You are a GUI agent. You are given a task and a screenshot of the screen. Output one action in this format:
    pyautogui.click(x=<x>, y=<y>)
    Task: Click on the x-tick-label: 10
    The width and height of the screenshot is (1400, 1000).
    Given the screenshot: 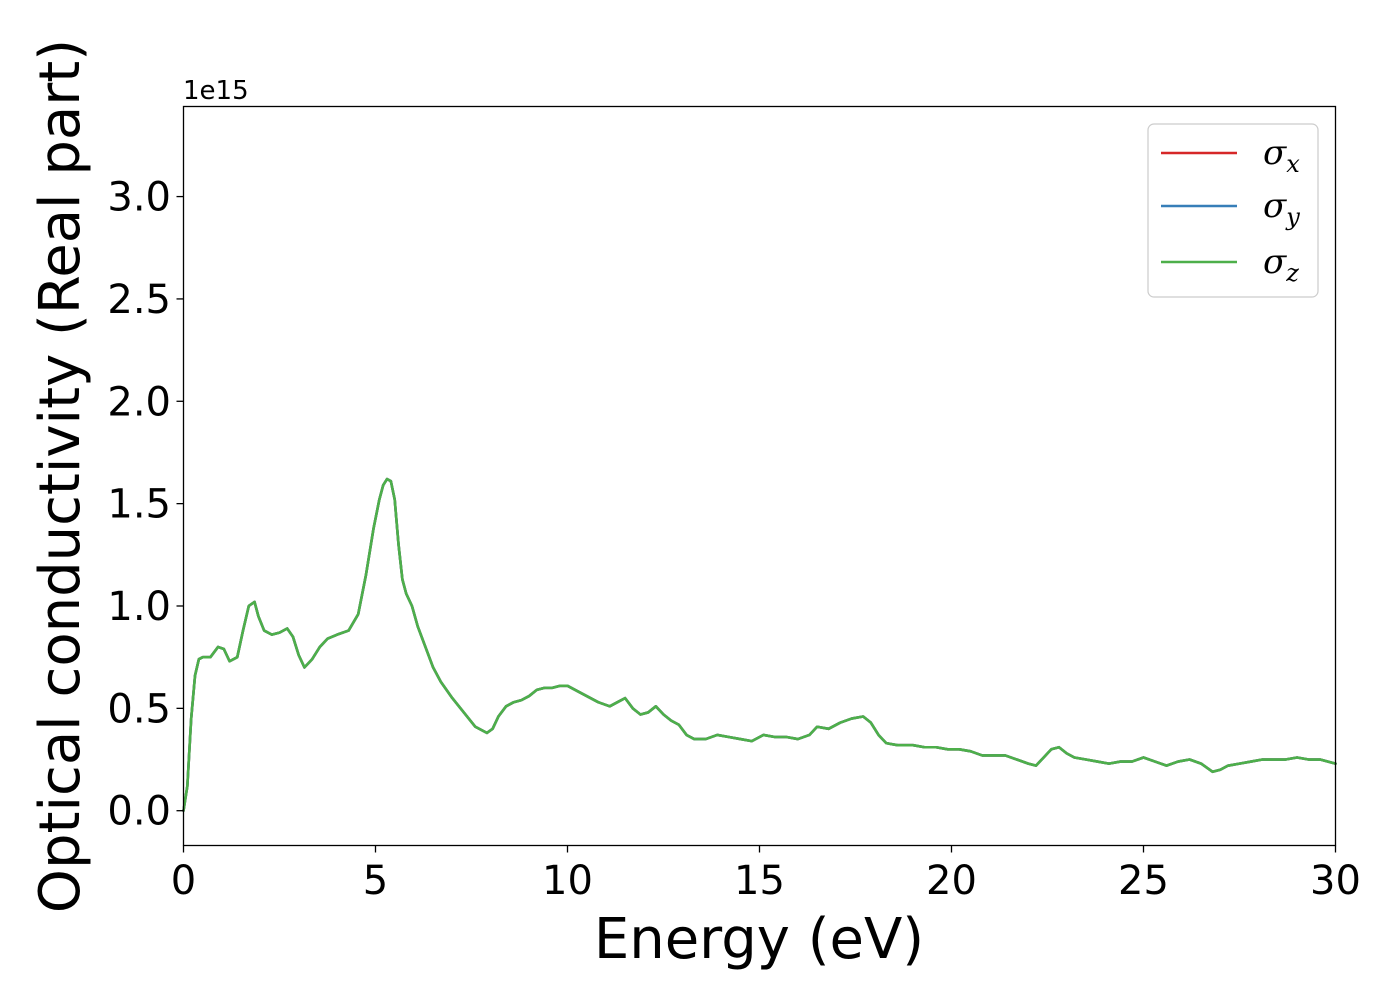 What is the action you would take?
    pyautogui.click(x=567, y=881)
    